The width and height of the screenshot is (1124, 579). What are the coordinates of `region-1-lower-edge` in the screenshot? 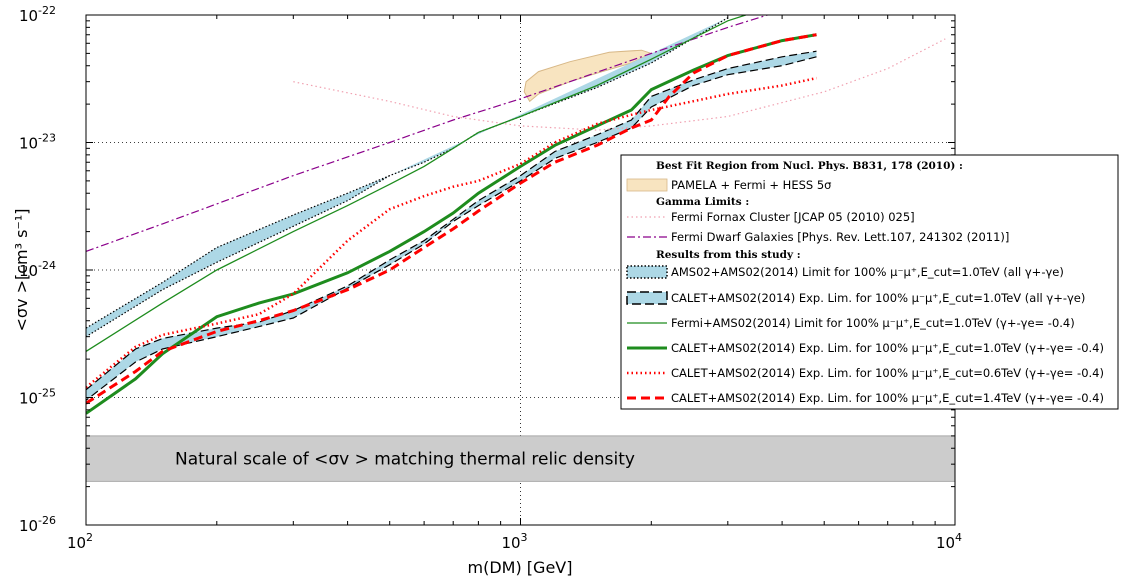 It's located at (238, 256).